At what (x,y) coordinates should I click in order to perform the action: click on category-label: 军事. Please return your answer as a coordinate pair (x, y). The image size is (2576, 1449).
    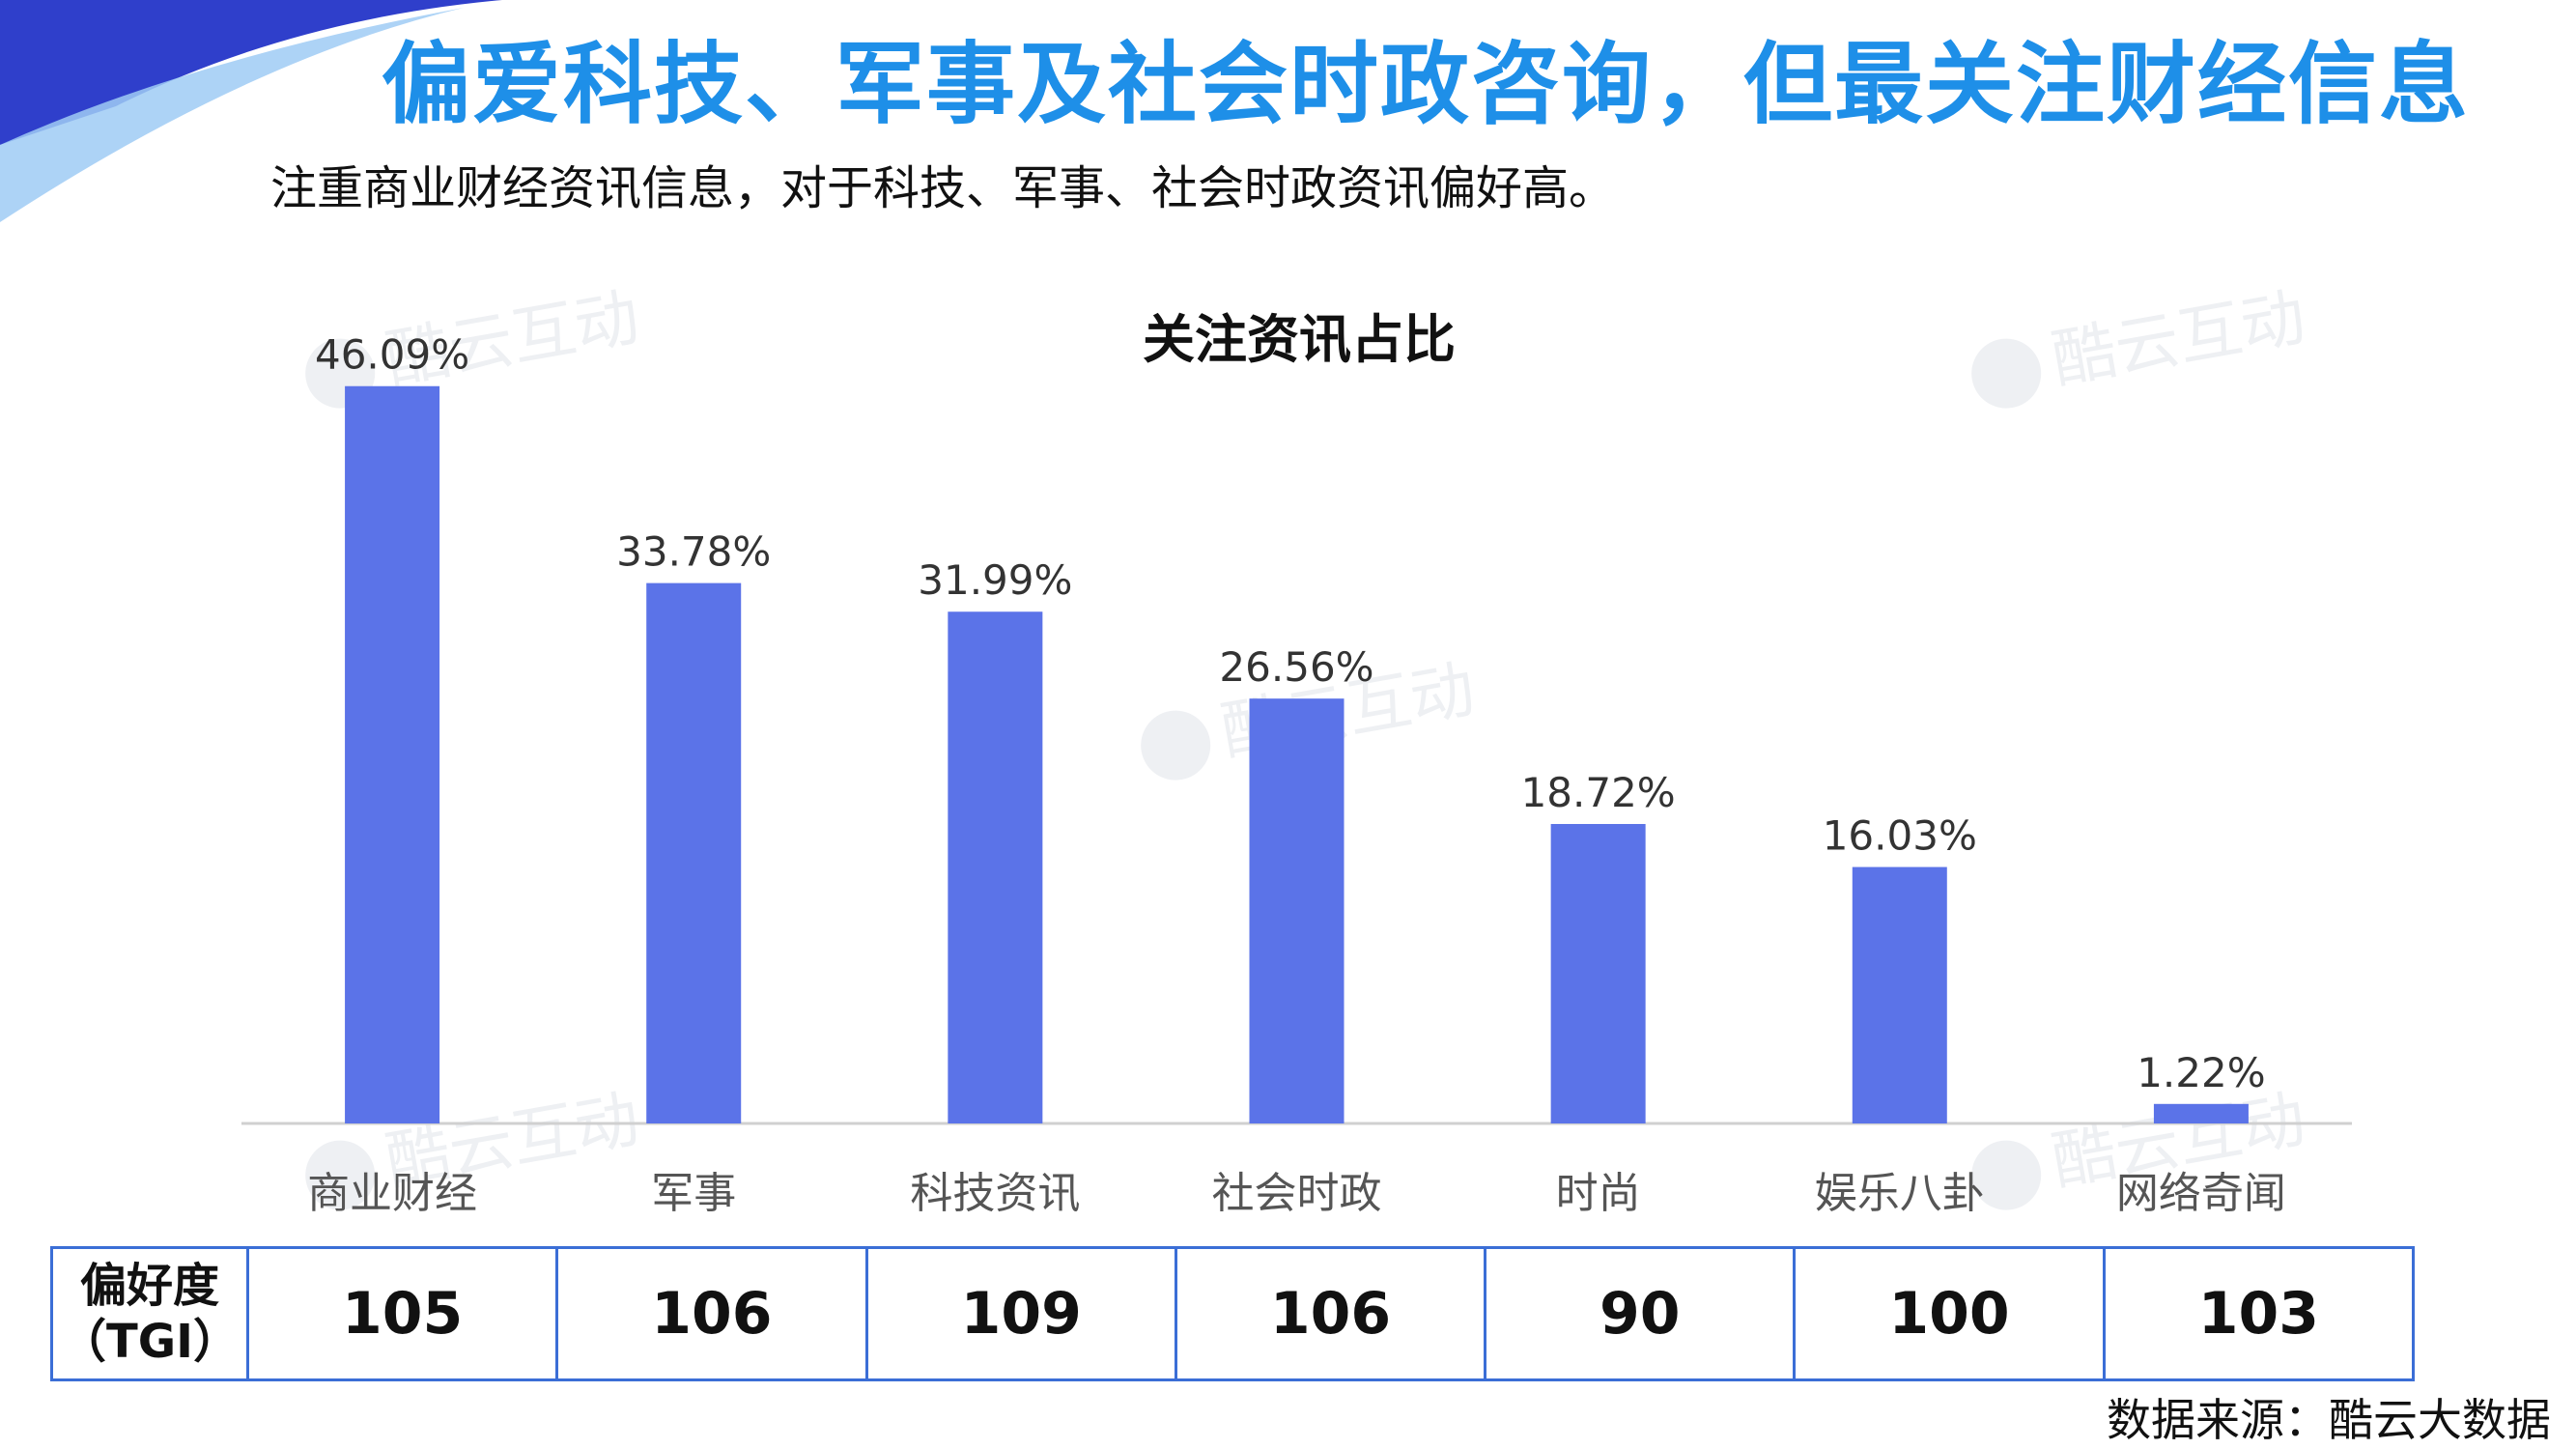
    Looking at the image, I should click on (693, 1193).